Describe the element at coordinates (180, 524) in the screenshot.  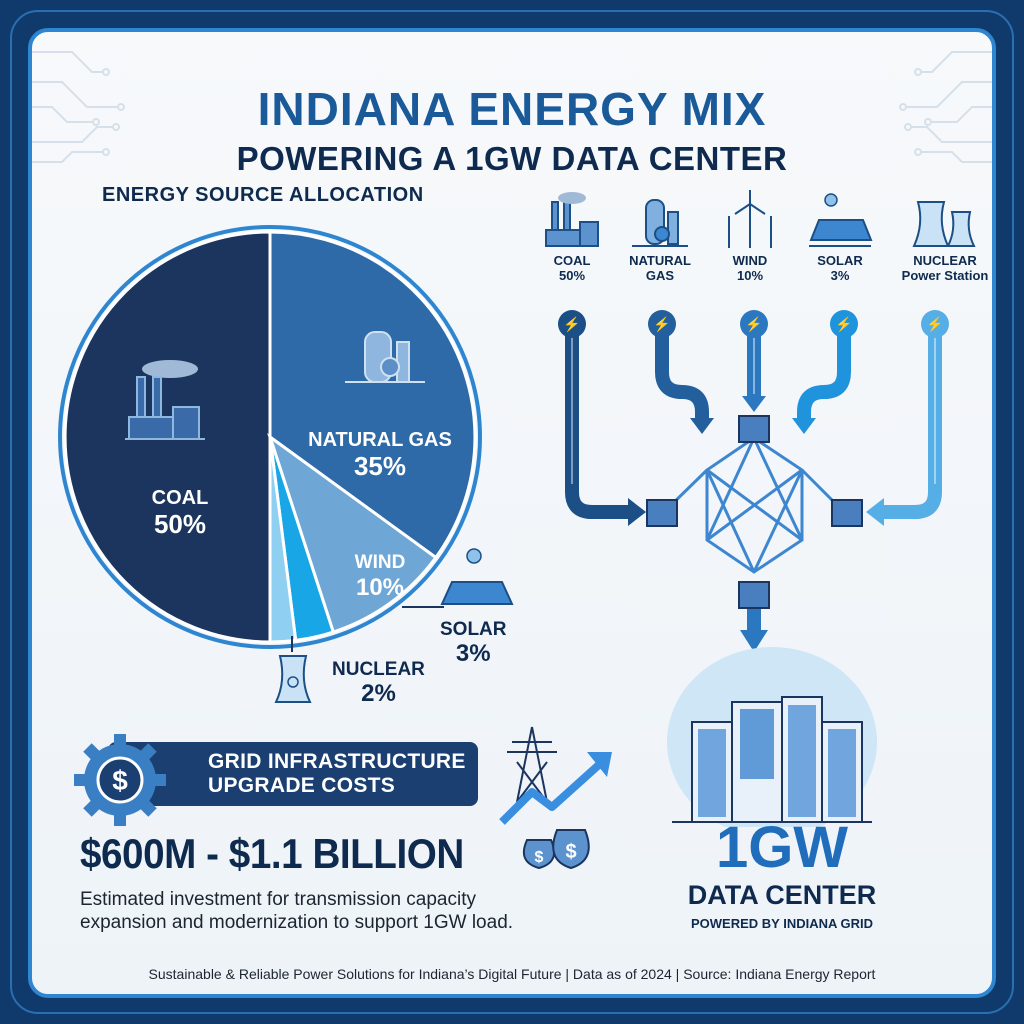
I see `coal-percent: 50%` at that location.